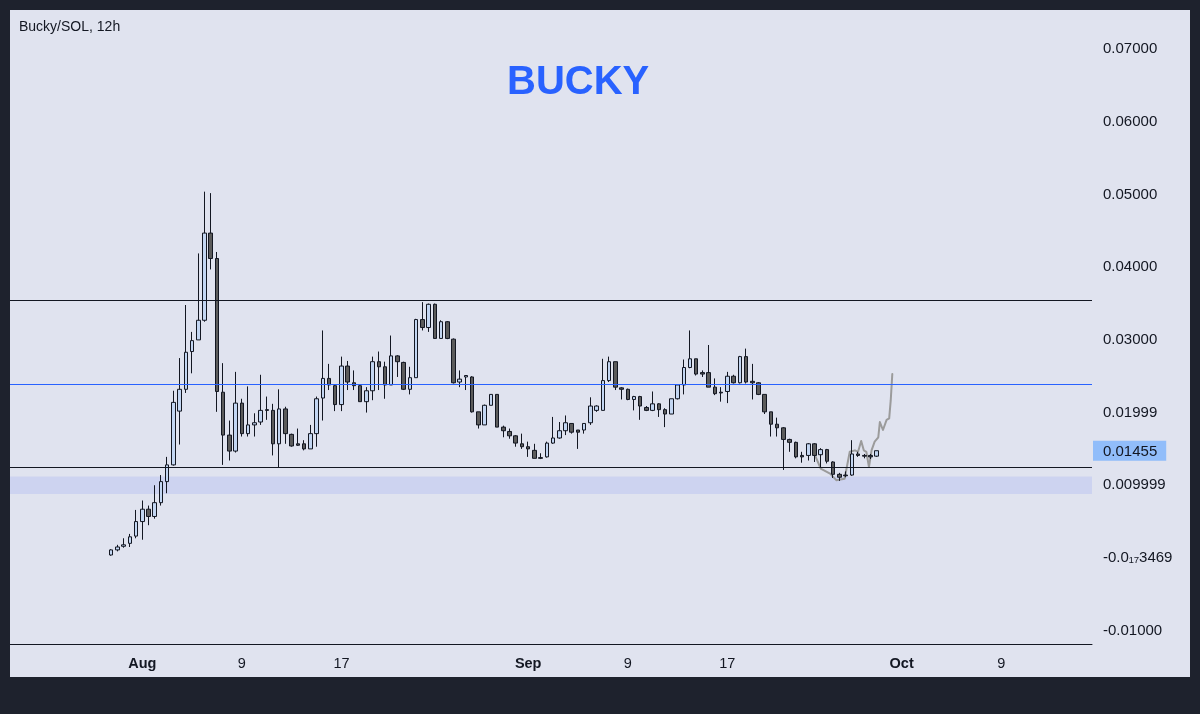  Describe the element at coordinates (1133, 629) in the screenshot. I see `y-tick-label: -0.01000` at that location.